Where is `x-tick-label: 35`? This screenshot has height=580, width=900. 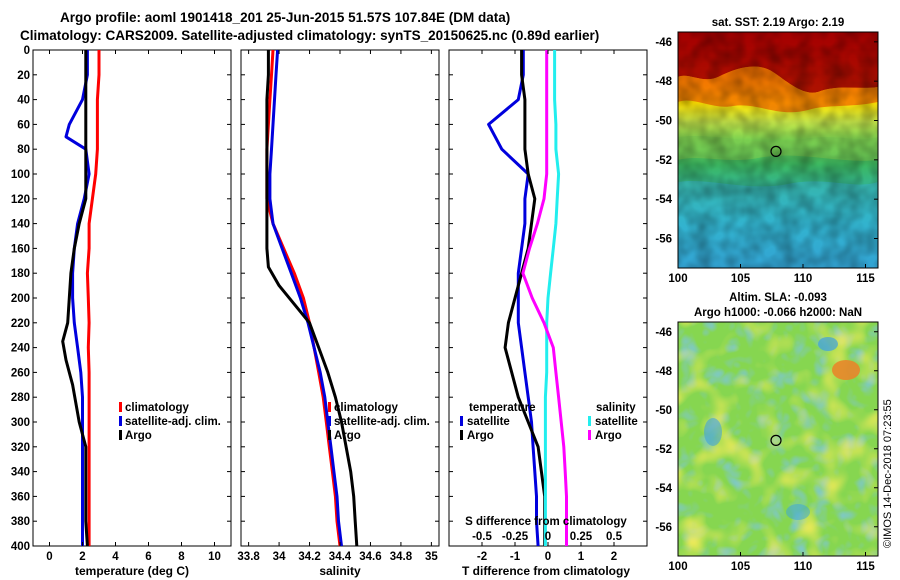 x-tick-label: 35 is located at coordinates (431, 557).